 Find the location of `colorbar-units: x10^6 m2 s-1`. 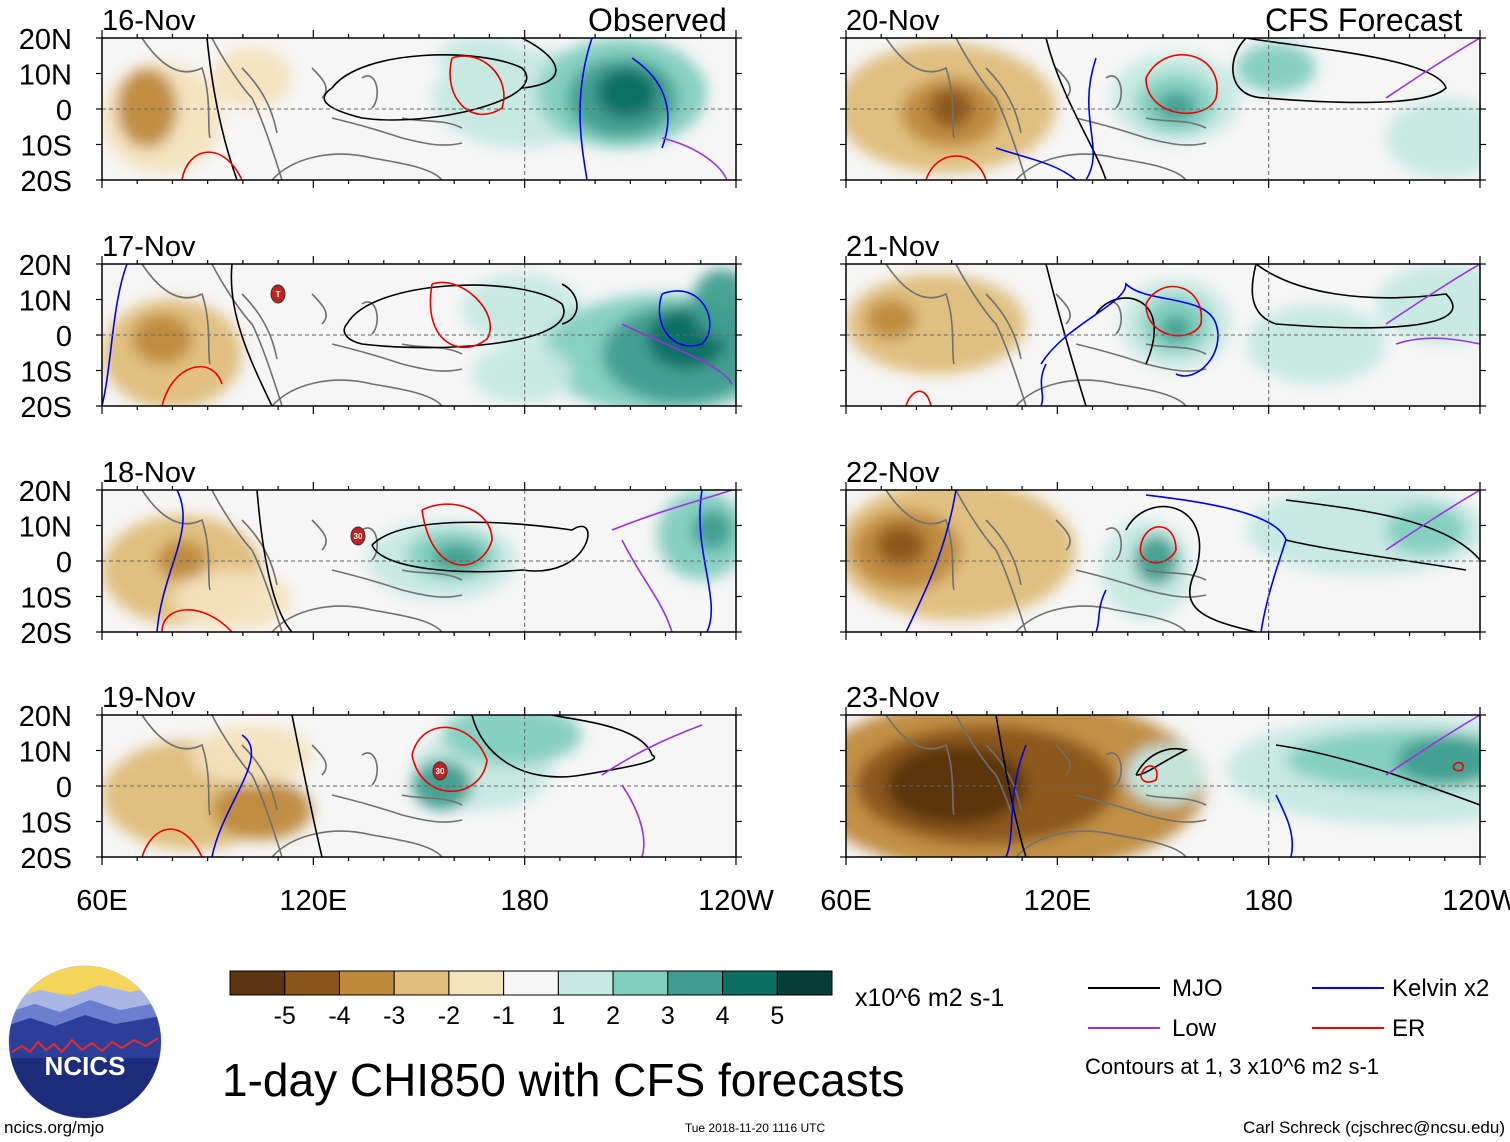

colorbar-units: x10^6 m2 s-1 is located at coordinates (929, 998).